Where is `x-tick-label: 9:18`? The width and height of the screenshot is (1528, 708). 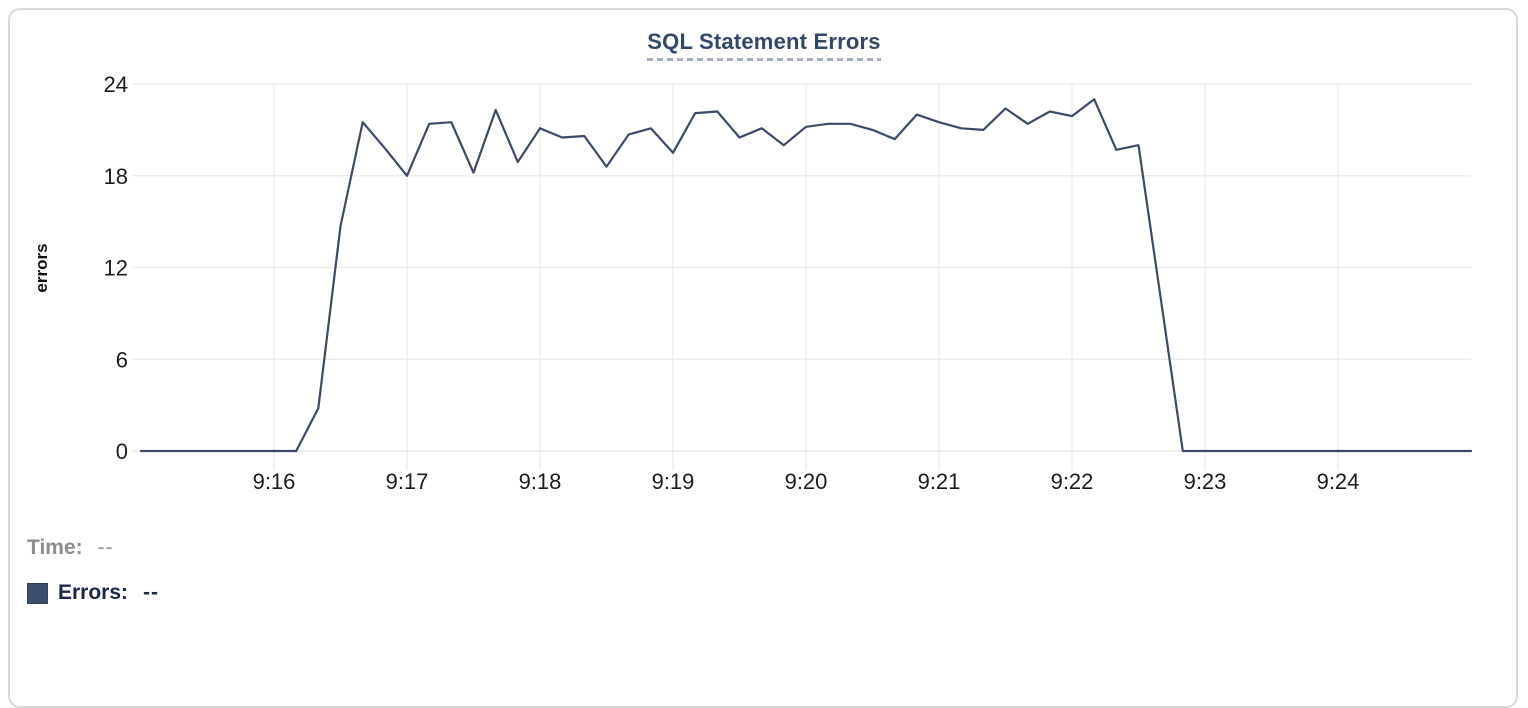 x-tick-label: 9:18 is located at coordinates (540, 481).